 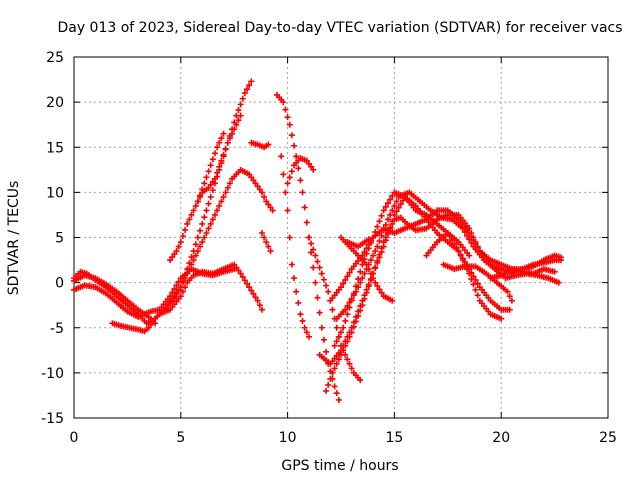 What do you see at coordinates (74, 438) in the screenshot?
I see `x-tick-label: 0` at bounding box center [74, 438].